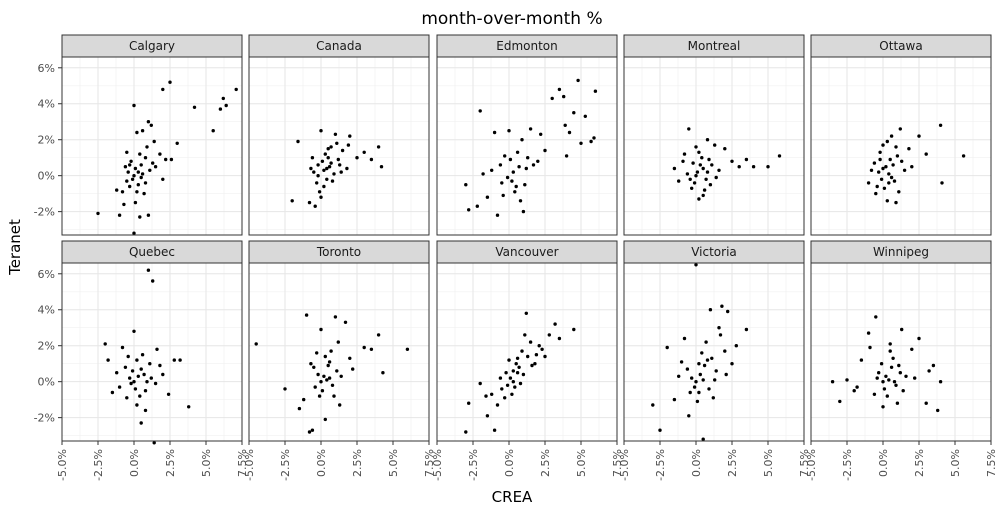  What do you see at coordinates (339, 135) in the screenshot?
I see `facet-canada: Canada` at bounding box center [339, 135].